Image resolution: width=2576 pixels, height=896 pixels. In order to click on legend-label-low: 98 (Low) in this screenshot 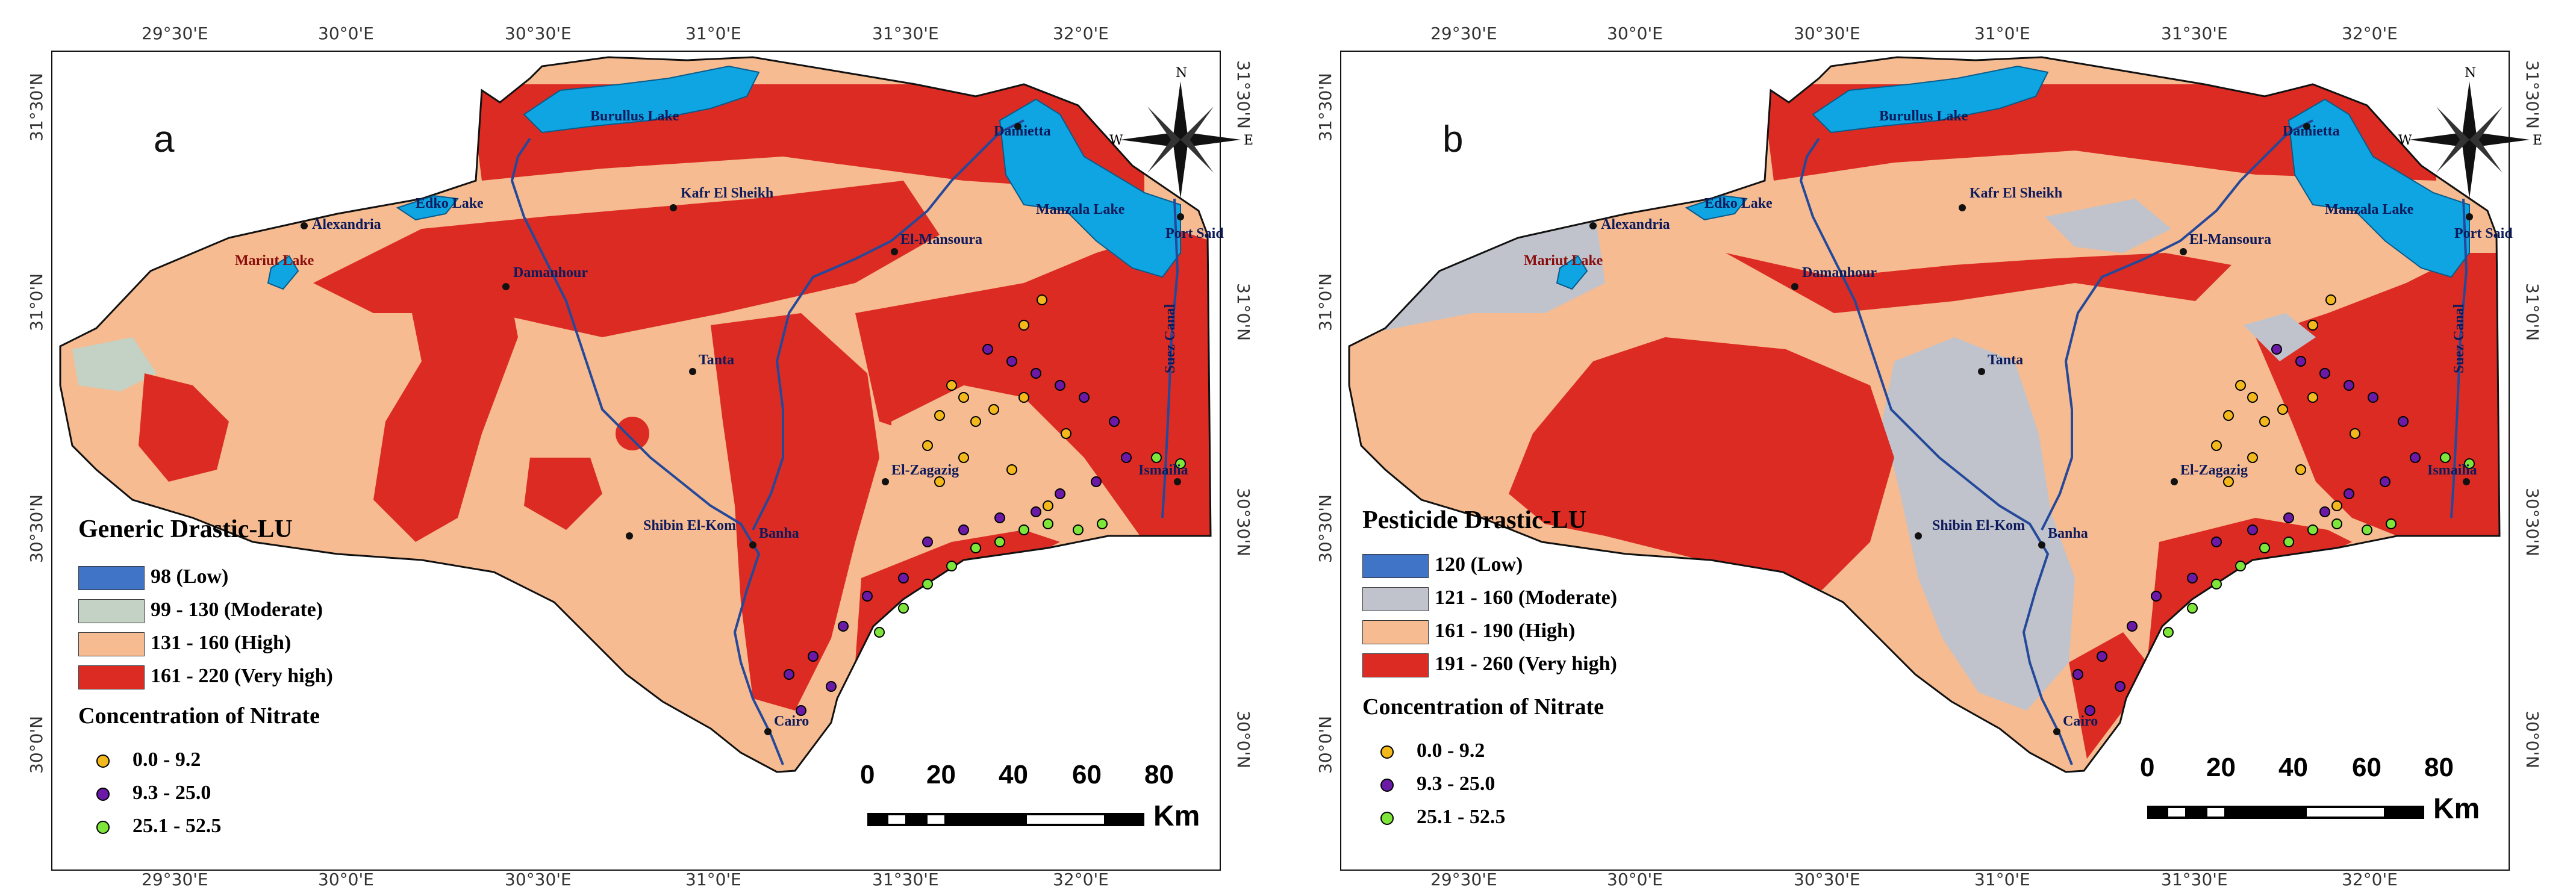, I will do `click(190, 577)`.